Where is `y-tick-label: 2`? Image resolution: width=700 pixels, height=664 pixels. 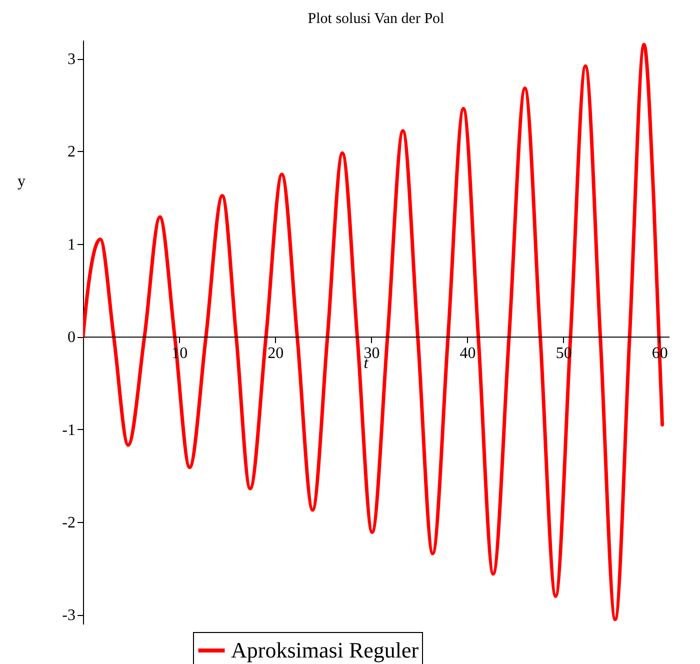
y-tick-label: 2 is located at coordinates (72, 152).